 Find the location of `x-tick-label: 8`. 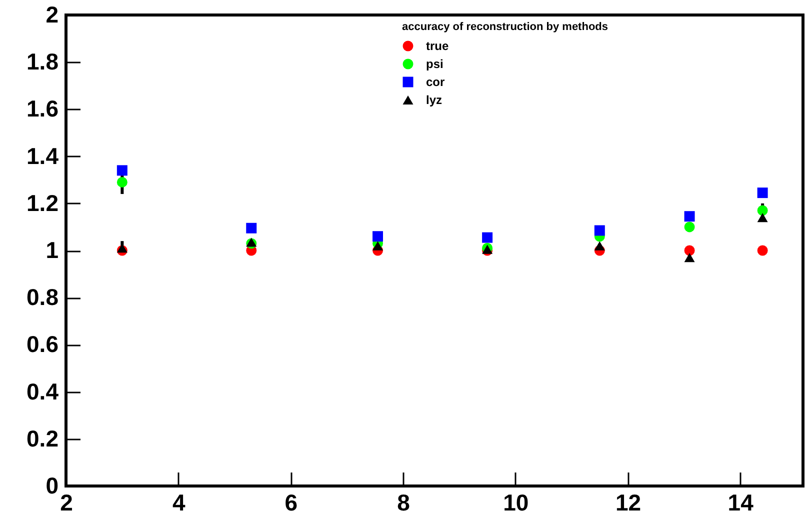

x-tick-label: 8 is located at coordinates (403, 503).